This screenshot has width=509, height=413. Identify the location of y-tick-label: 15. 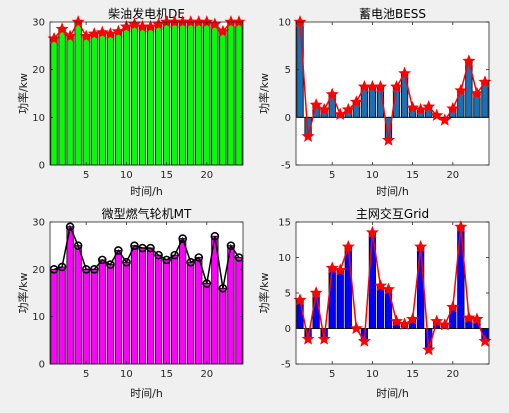
(284, 223).